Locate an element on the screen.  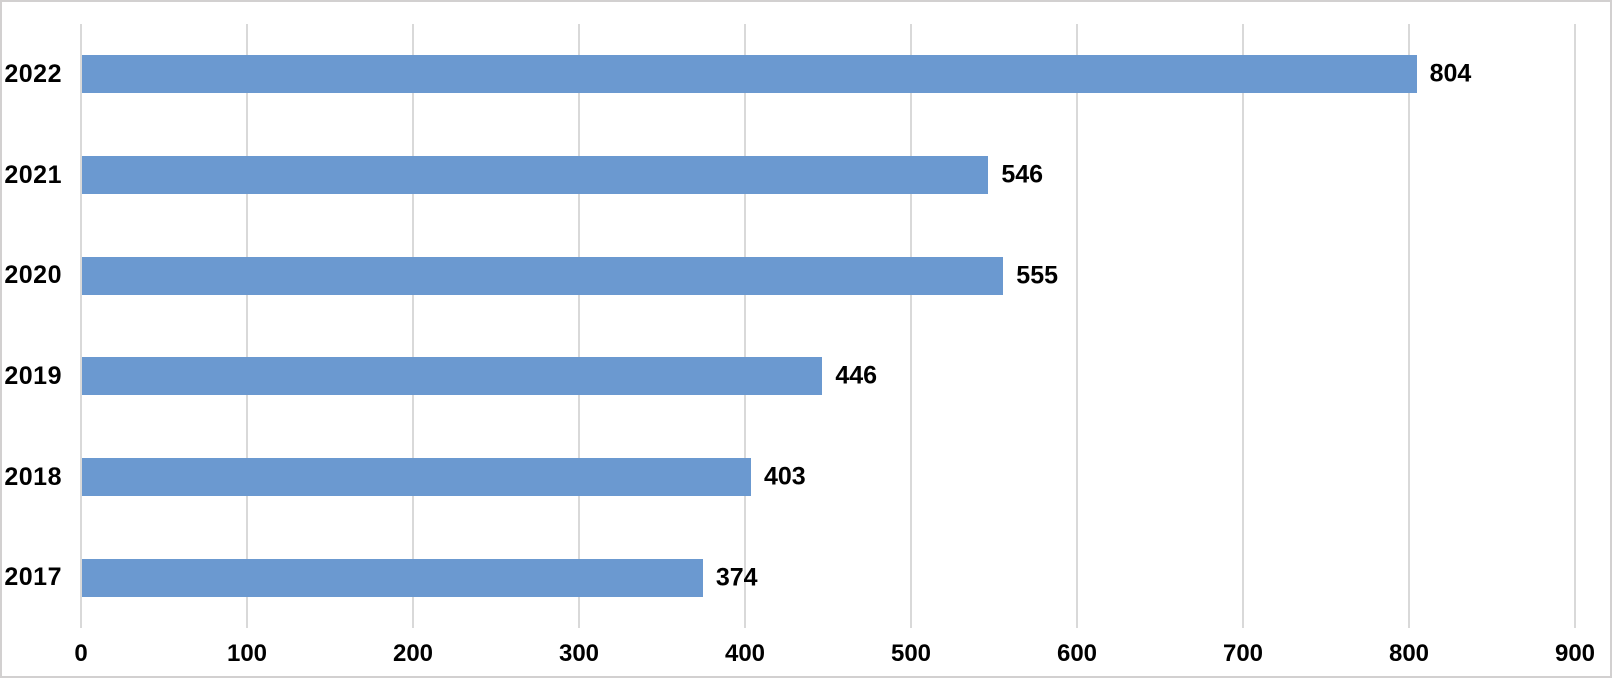
bar-row: 2022 804 is located at coordinates (806, 74).